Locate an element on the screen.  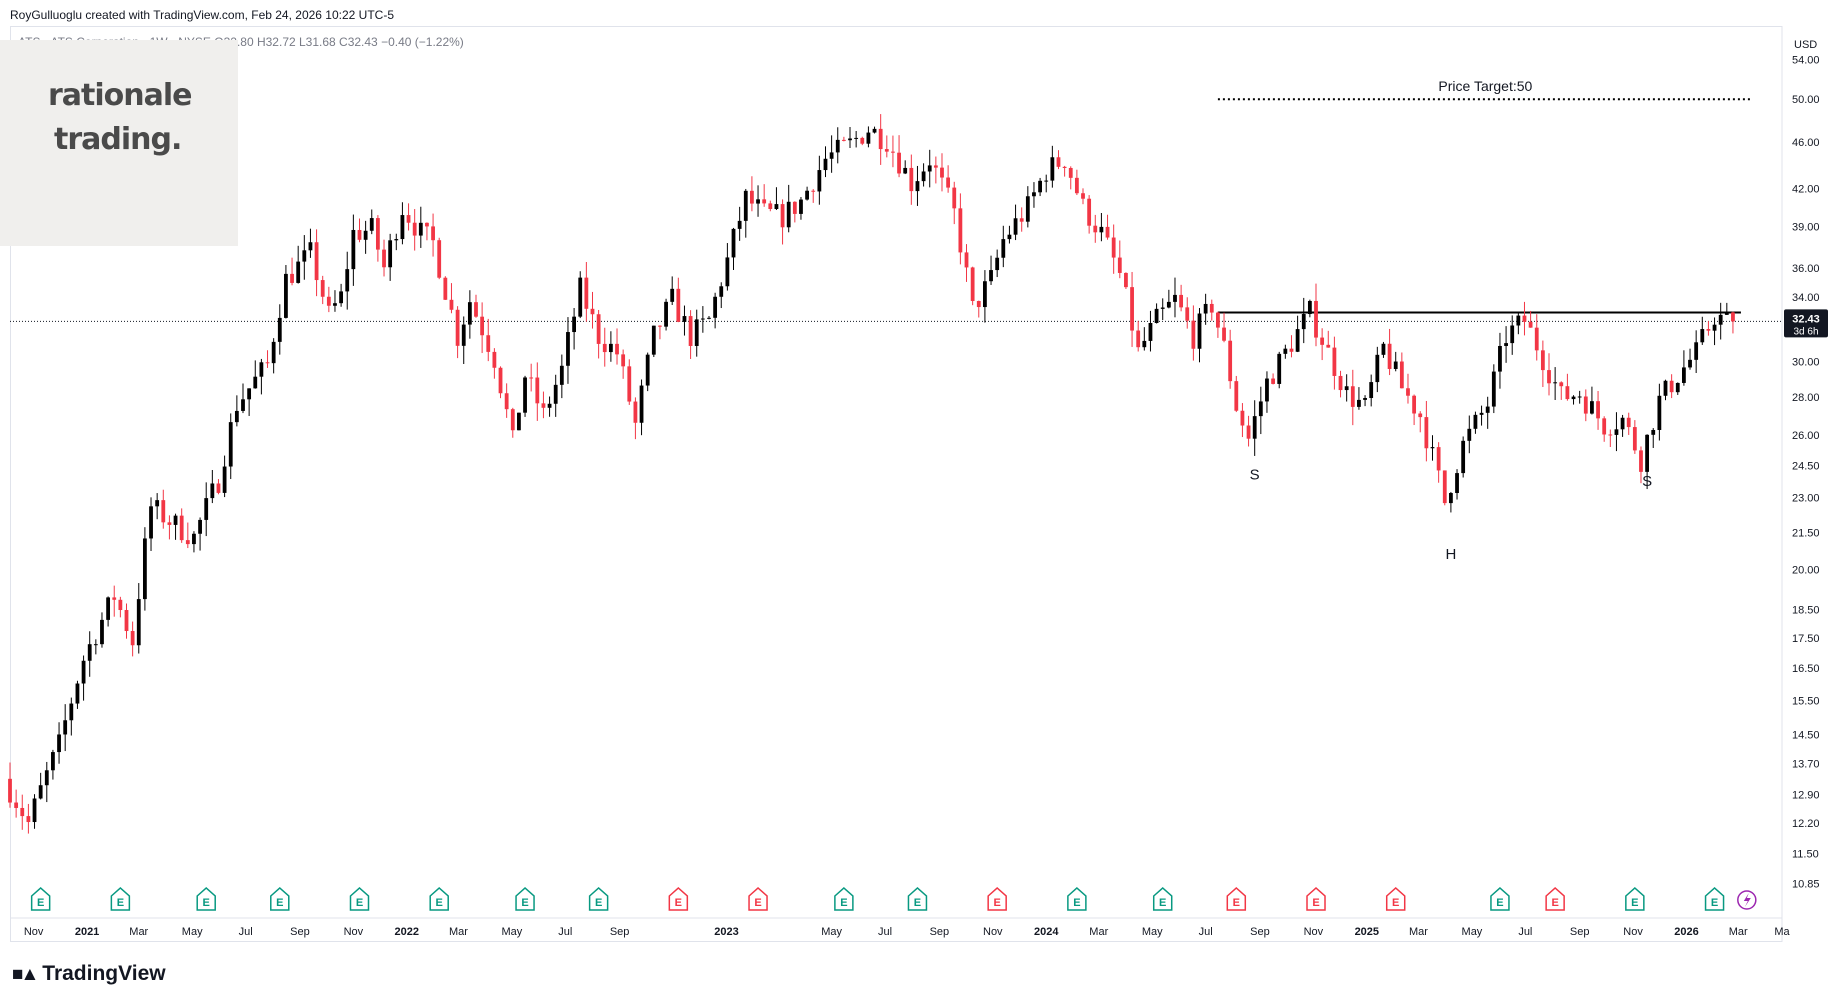
price-tick-label: 10.85 is located at coordinates (1806, 884).